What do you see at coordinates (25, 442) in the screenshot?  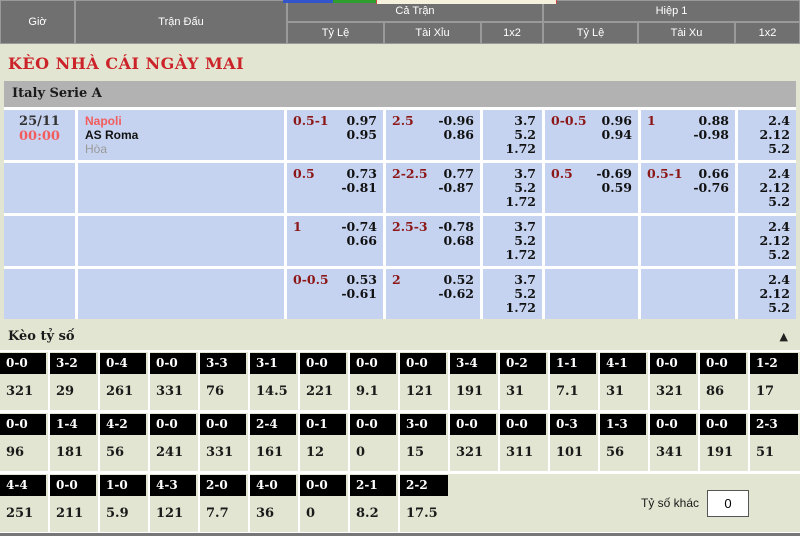 I see `score-bet-cell: 0-0 96` at bounding box center [25, 442].